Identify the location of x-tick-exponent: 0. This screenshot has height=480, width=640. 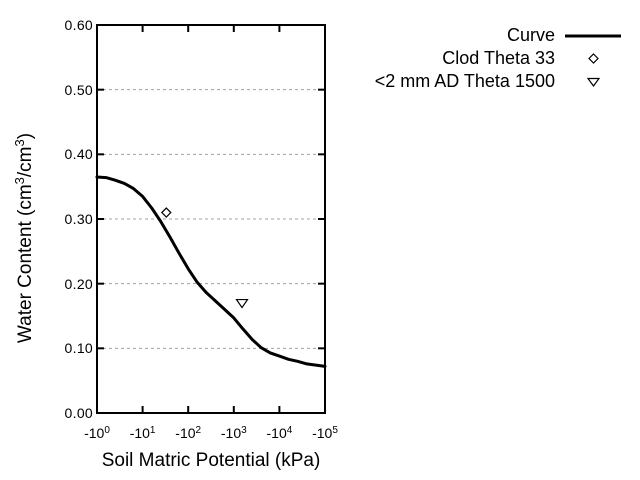
(107, 430).